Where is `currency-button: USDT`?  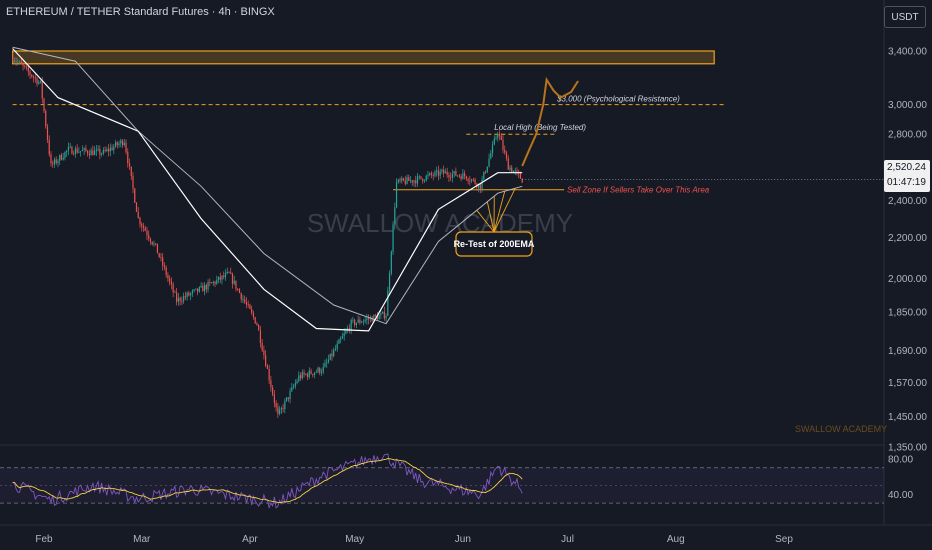 currency-button: USDT is located at coordinates (905, 17).